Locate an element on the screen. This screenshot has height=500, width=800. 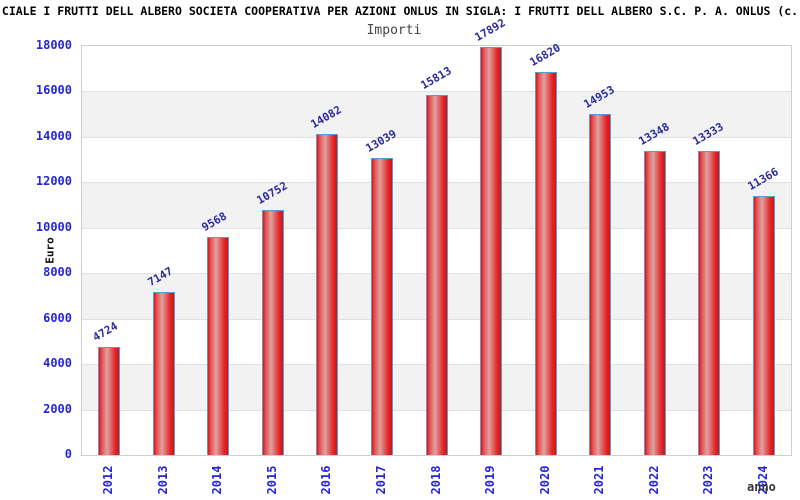
bar-2016 is located at coordinates (327, 294).